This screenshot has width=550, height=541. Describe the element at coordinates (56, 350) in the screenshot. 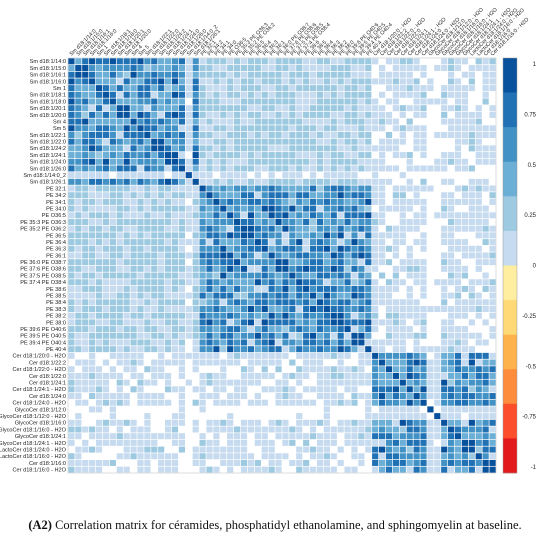

I see `row-label: PE 40:4` at that location.